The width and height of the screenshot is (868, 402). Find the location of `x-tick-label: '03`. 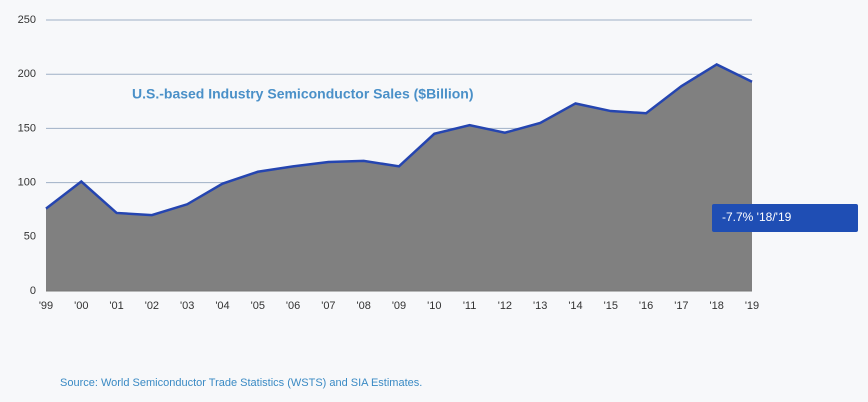

x-tick-label: '03 is located at coordinates (187, 306).